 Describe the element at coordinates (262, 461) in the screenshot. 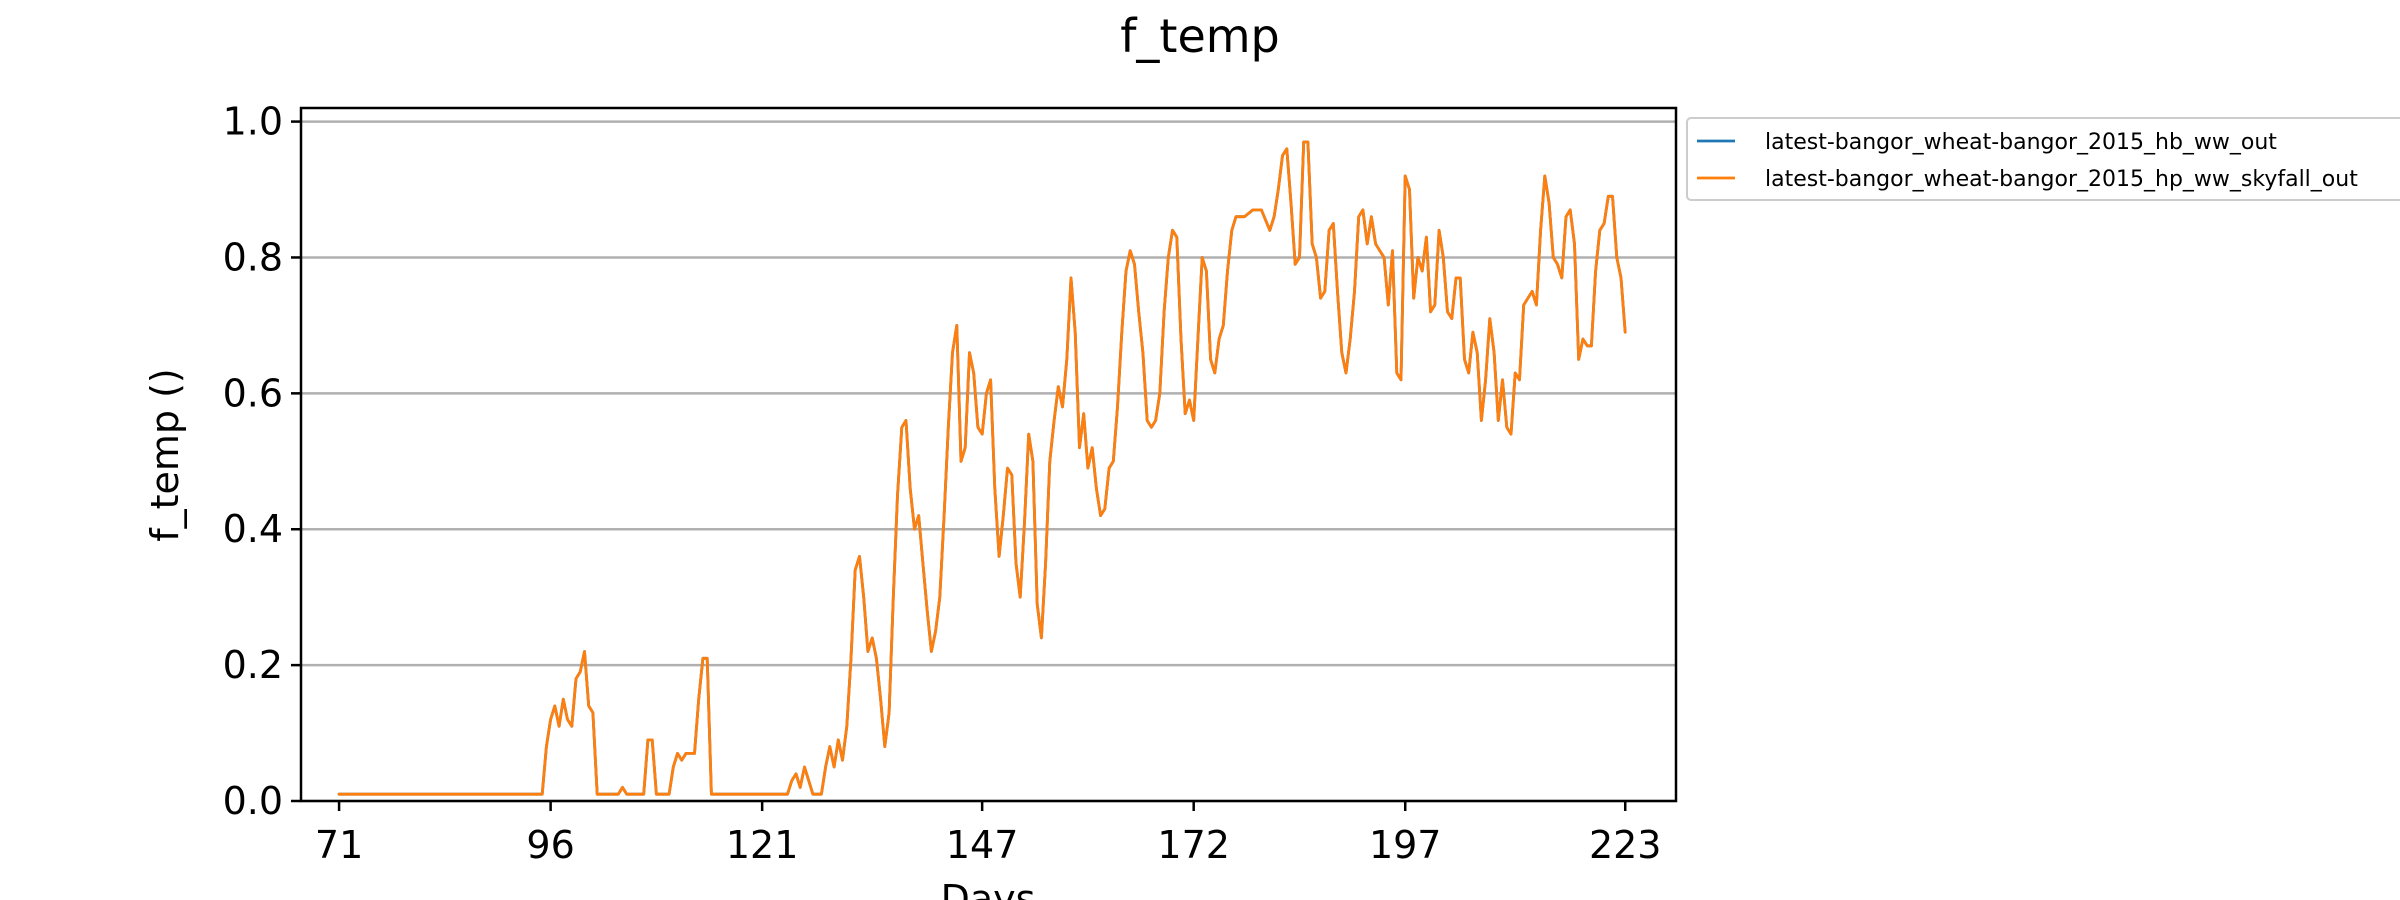

I see `y-axis: 0.0 0.2 0.4 0.6 0.8 1.0` at that location.